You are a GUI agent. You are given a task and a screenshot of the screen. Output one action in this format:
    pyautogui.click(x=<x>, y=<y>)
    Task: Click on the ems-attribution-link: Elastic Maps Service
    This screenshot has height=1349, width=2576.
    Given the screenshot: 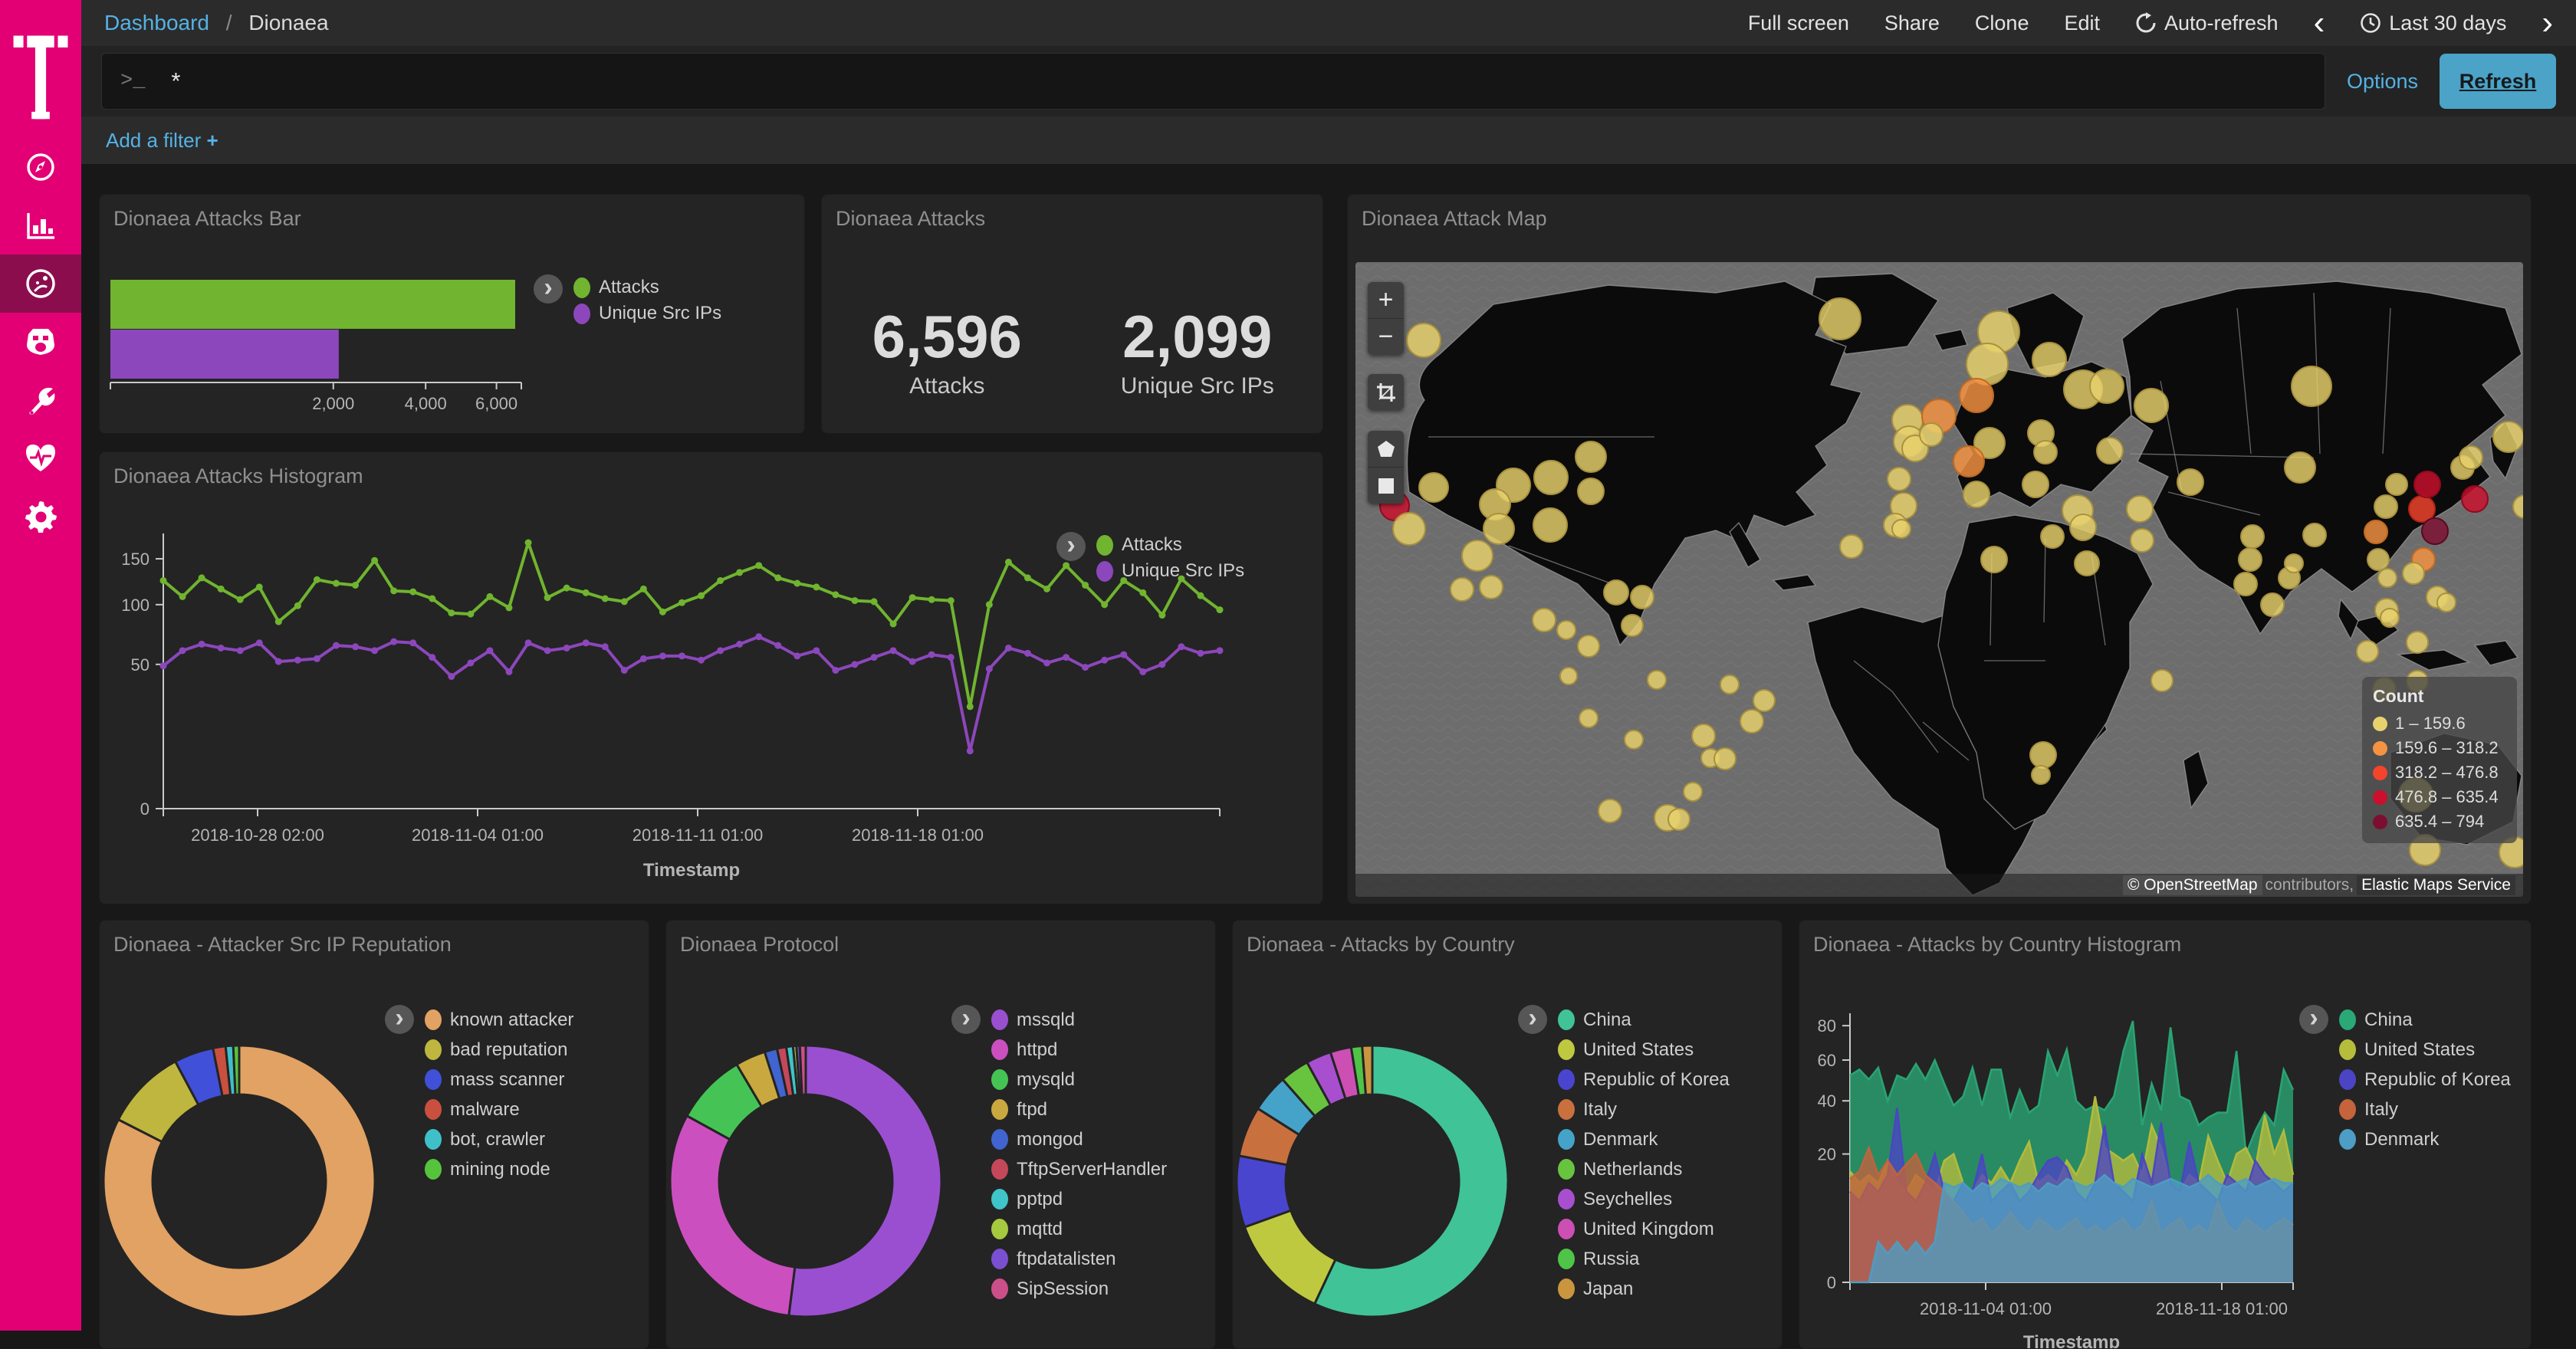 What is the action you would take?
    pyautogui.click(x=2436, y=885)
    